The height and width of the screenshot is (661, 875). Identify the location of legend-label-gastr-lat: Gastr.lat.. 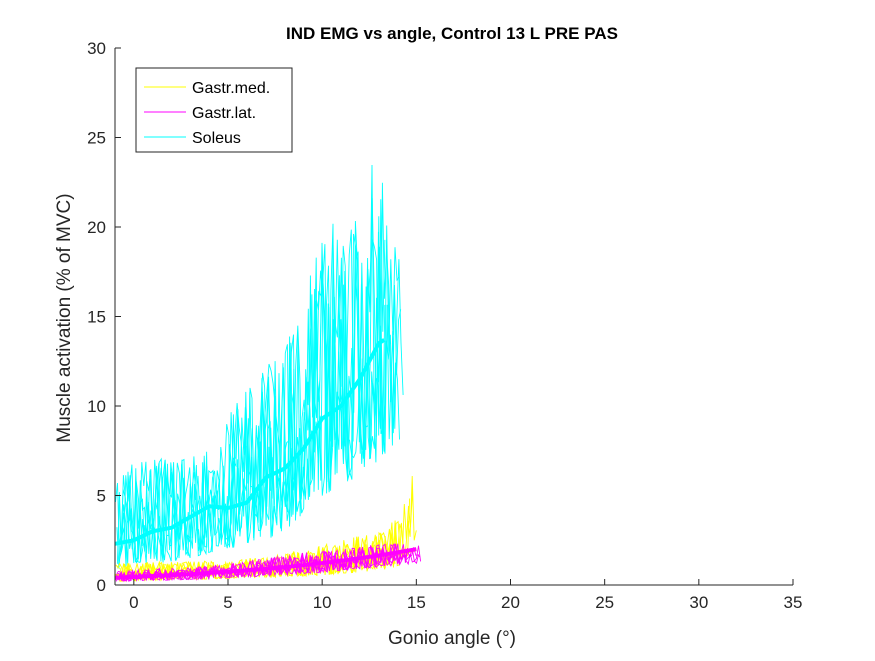
(224, 113).